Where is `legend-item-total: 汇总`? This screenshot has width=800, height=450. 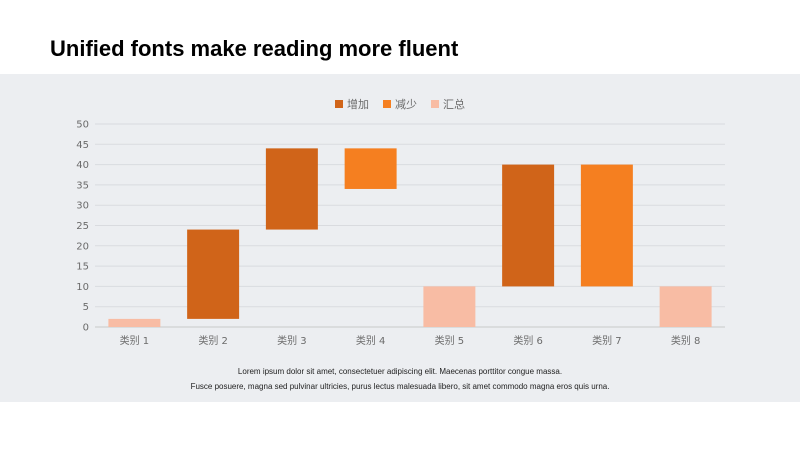
legend-item-total: 汇总 is located at coordinates (448, 104).